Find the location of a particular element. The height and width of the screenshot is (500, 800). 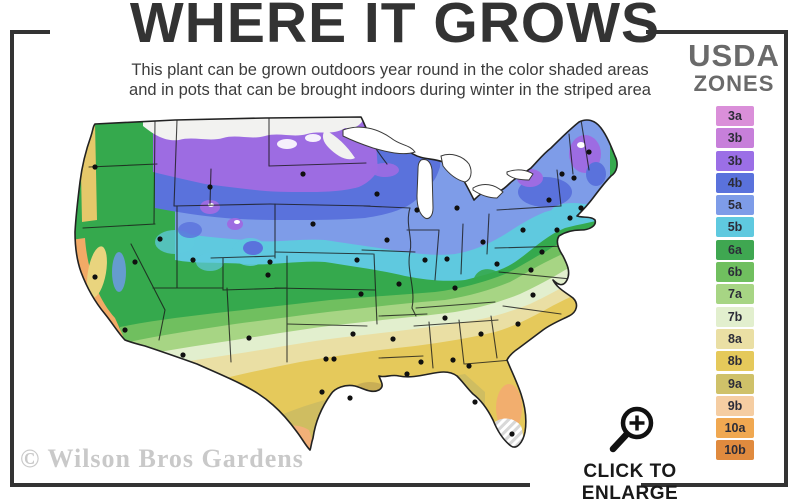

frame-border-left is located at coordinates (12, 258).